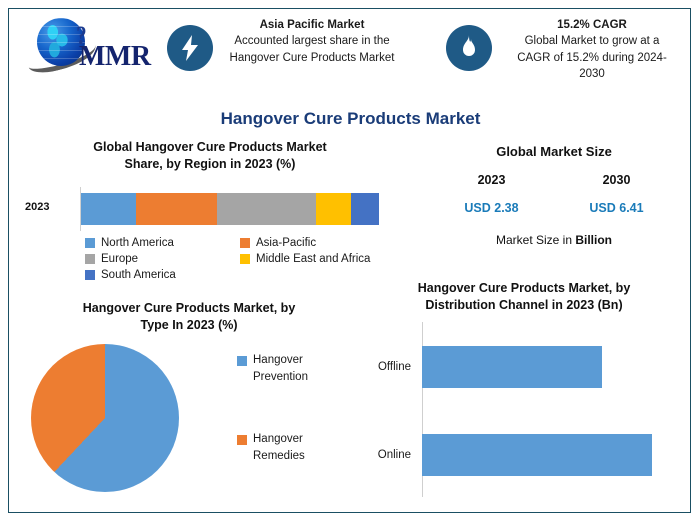 Image resolution: width=700 pixels, height=524 pixels. What do you see at coordinates (592, 25) in the screenshot?
I see `cagr-headline: 15.2% CAGR` at bounding box center [592, 25].